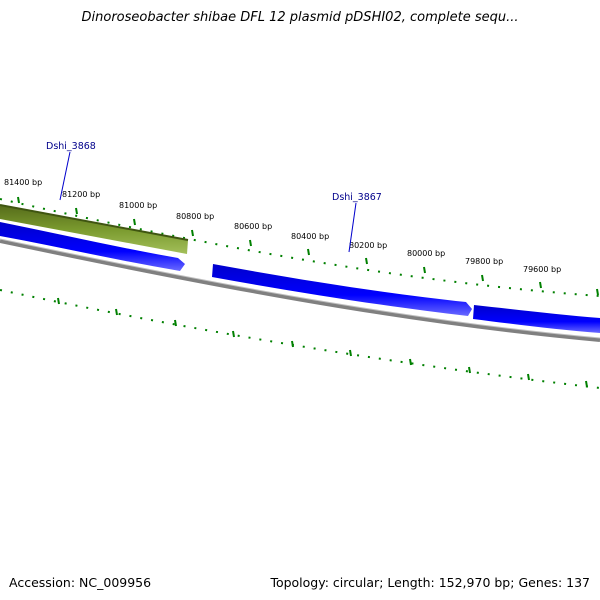  I want to click on tick-label-80600: 80600 bp, so click(253, 226).